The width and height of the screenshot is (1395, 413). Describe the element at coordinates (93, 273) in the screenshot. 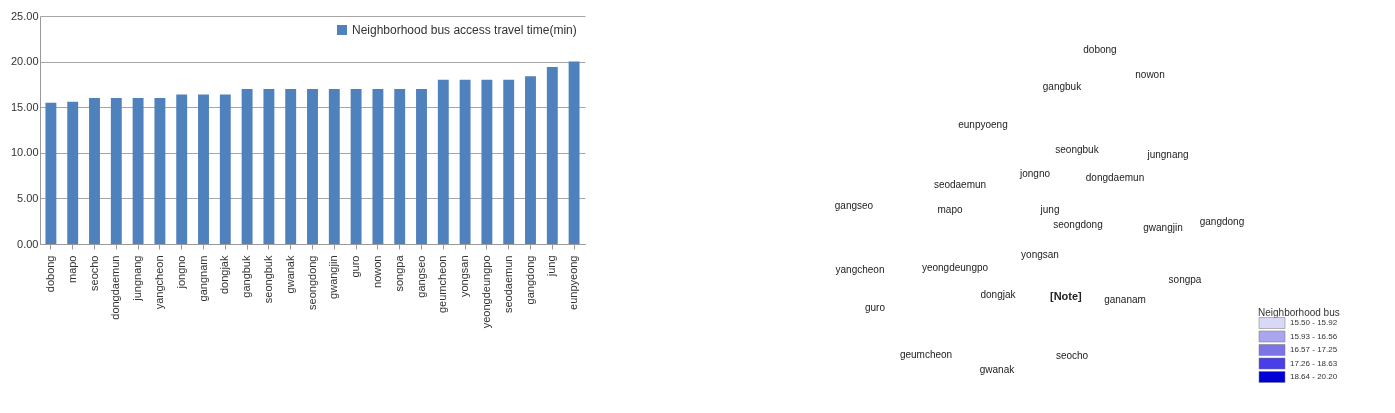

I see `x-tick-label: seocho` at that location.